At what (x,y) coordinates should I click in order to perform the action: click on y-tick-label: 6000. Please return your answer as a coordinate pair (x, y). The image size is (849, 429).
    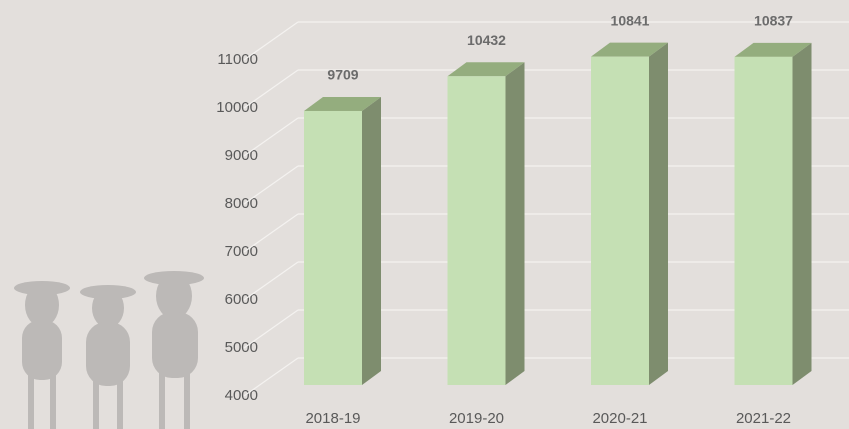
    Looking at the image, I should click on (241, 299).